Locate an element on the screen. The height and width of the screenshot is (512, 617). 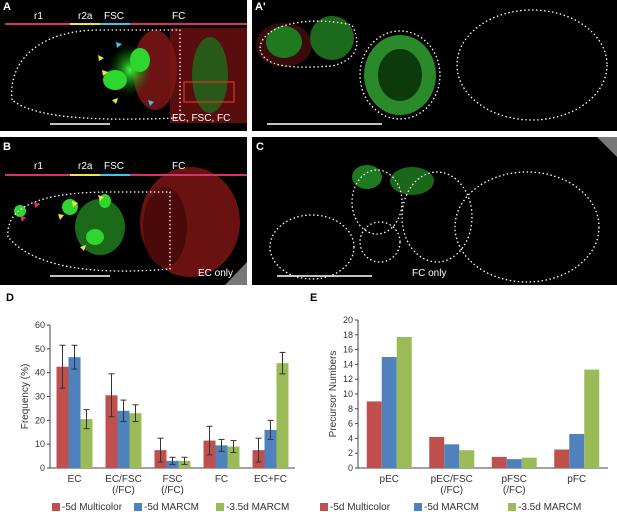
chart-d-legend-label: -3.5d MARCM is located at coordinates (257, 507).